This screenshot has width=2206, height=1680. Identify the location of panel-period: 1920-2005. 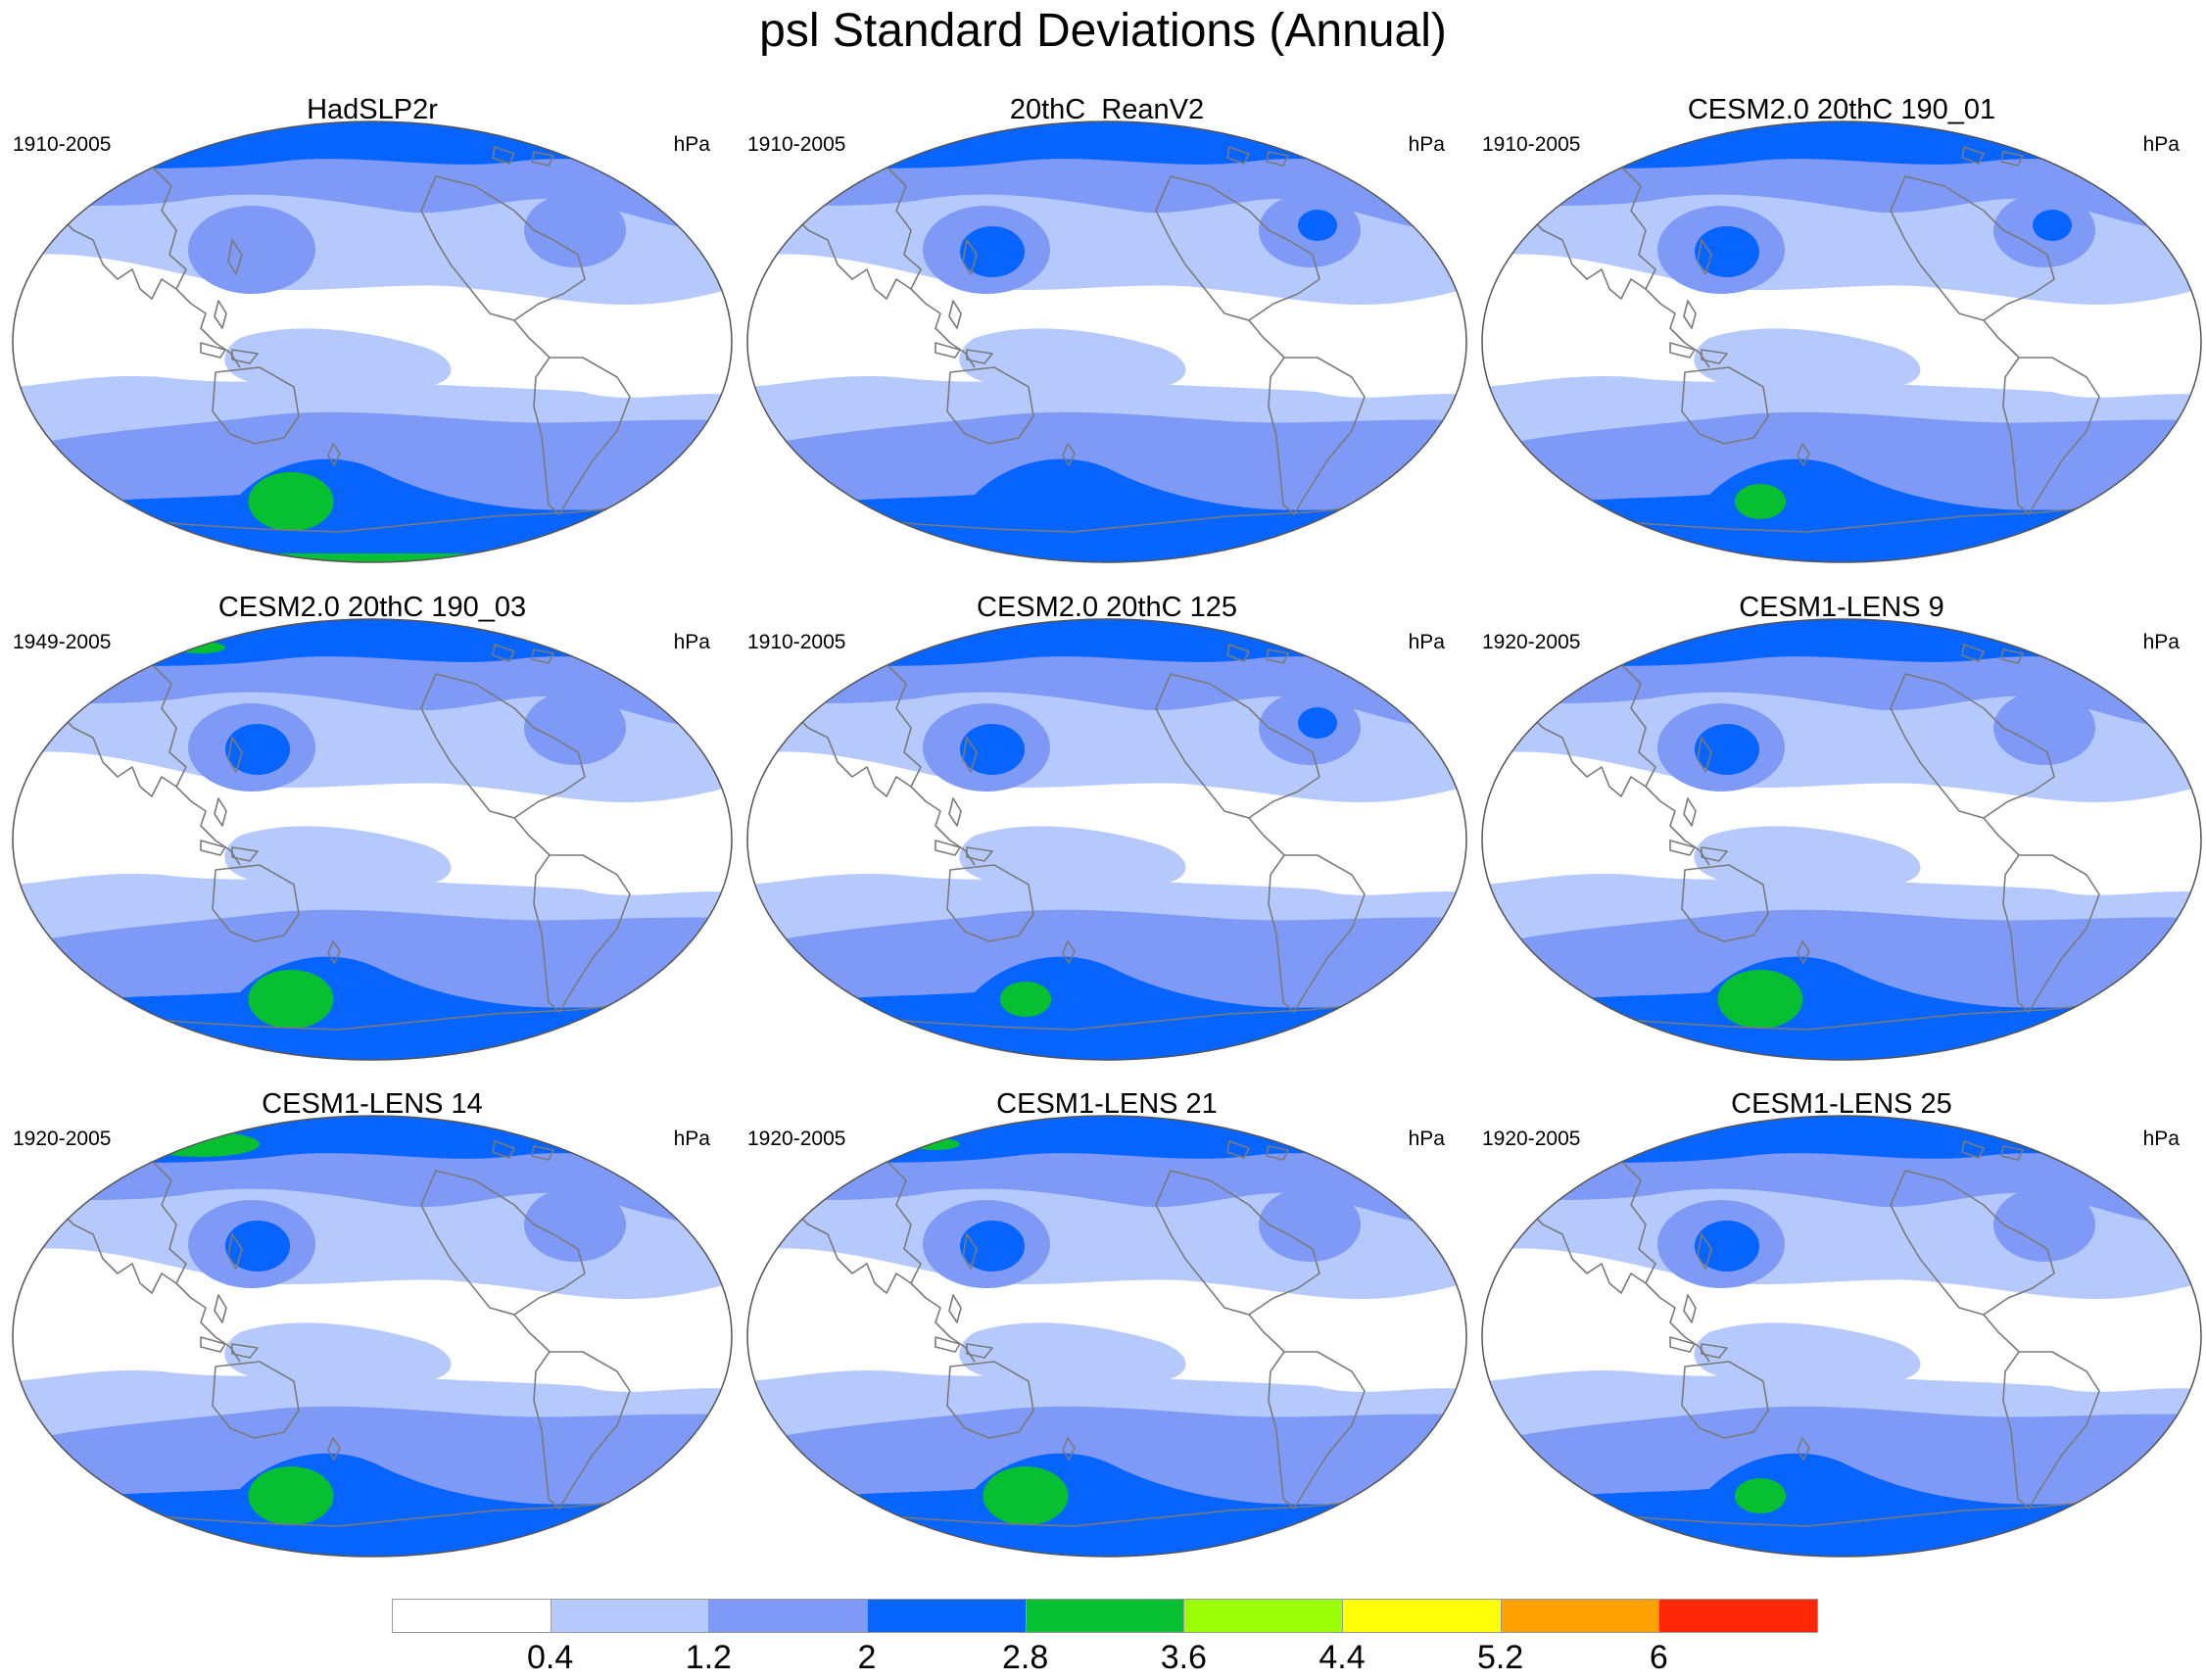
(796, 1139).